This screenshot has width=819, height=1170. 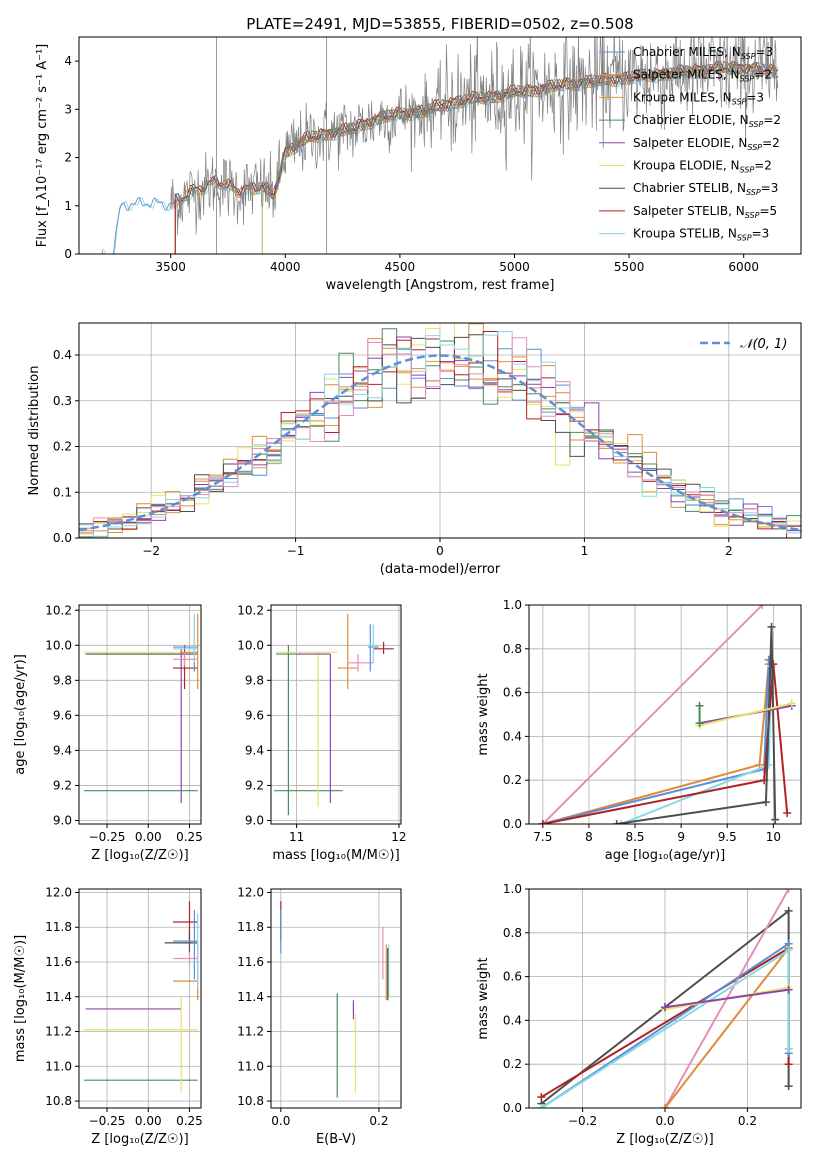 What do you see at coordinates (335, 999) in the screenshot?
I see `plot-area-mass_vs_ebv` at bounding box center [335, 999].